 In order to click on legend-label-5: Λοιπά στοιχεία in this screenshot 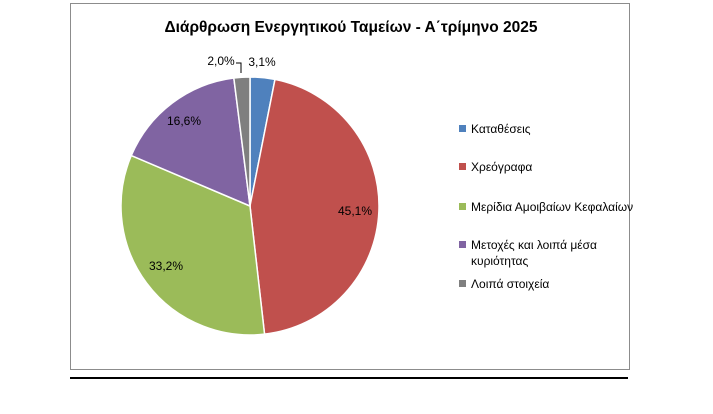, I will do `click(510, 284)`.